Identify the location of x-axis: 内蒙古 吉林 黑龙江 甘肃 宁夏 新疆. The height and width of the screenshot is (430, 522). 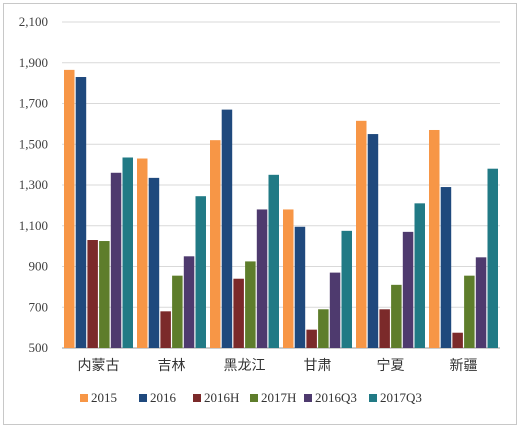
(278, 365).